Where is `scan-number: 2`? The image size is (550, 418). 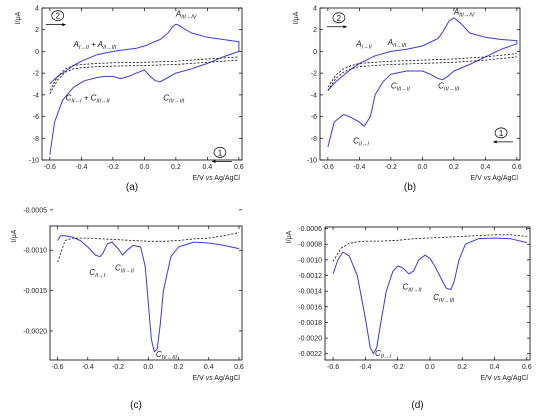 scan-number: 2 is located at coordinates (339, 18).